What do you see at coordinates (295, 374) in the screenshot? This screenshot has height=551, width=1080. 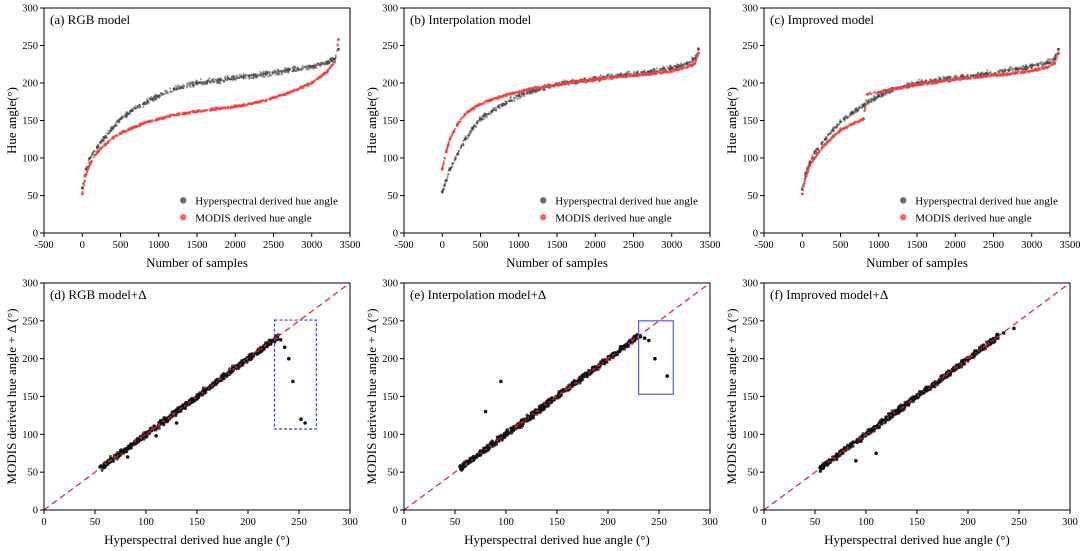 I see `anomaly-highlight-box` at bounding box center [295, 374].